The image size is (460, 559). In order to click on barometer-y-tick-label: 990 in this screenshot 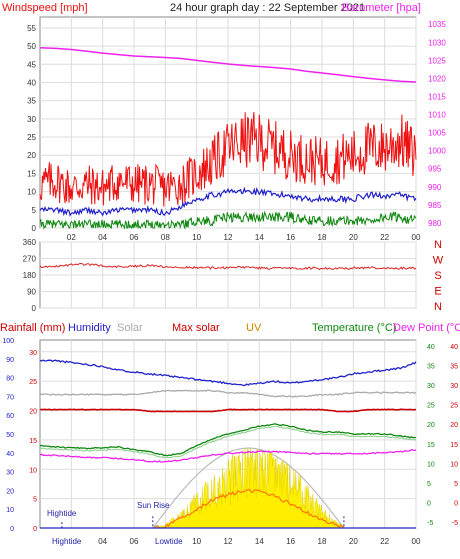, I will do `click(435, 187)`.